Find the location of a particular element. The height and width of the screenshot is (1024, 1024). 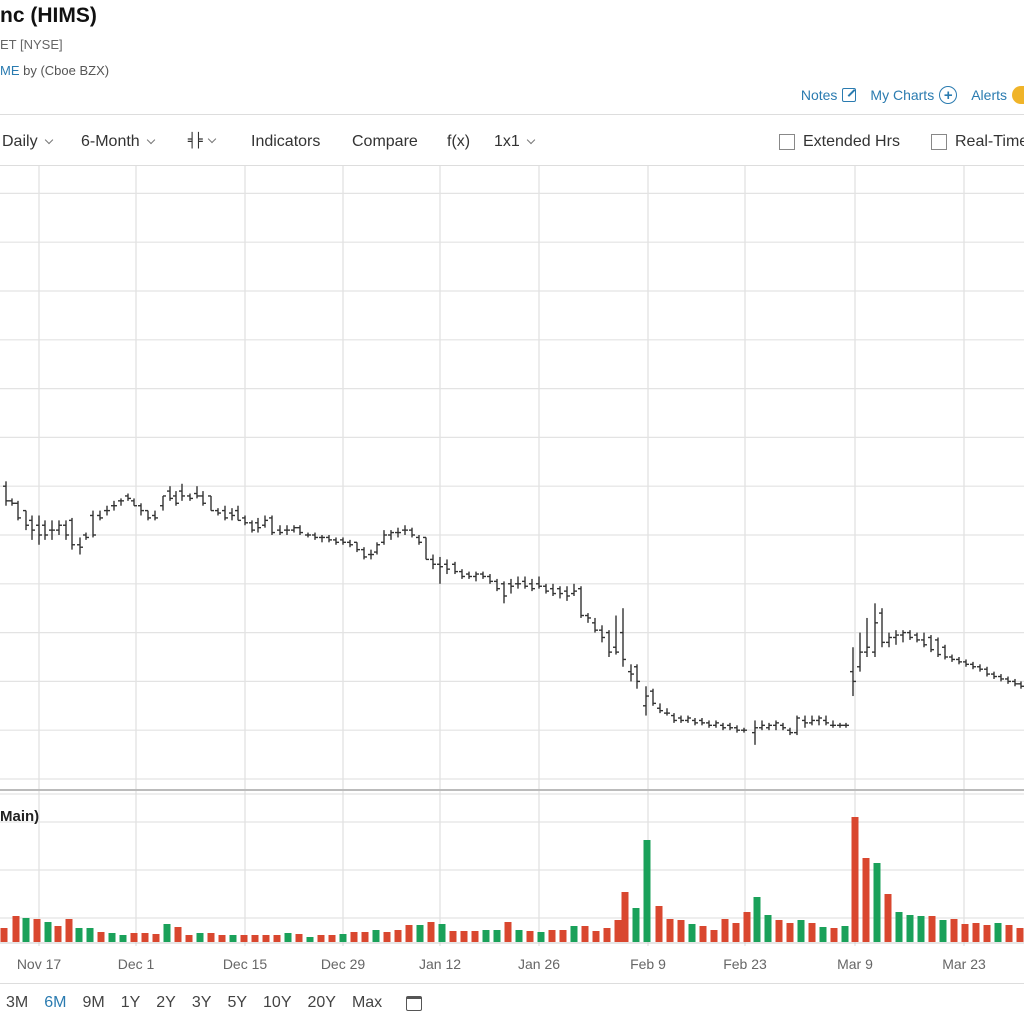

interval-dropdown: Daily is located at coordinates (27, 142).